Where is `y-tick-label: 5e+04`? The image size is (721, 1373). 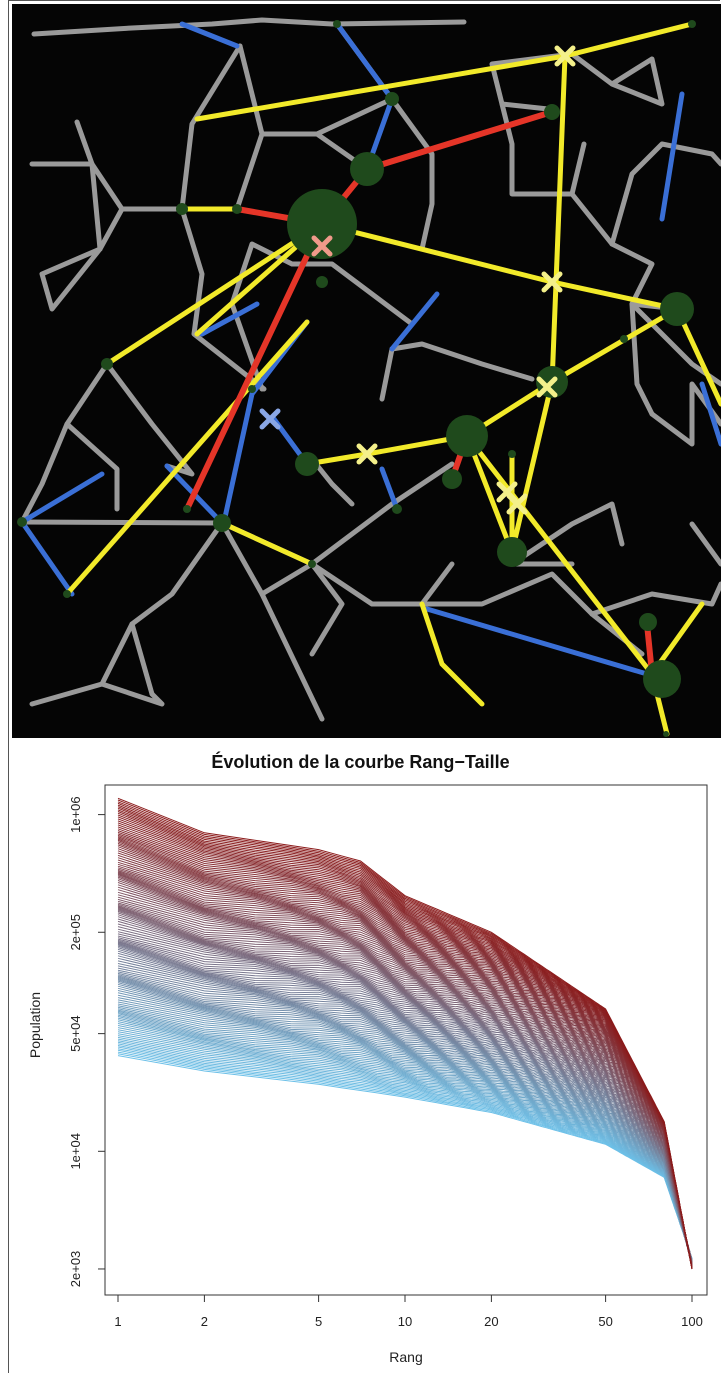 y-tick-label: 5e+04 is located at coordinates (75, 1033).